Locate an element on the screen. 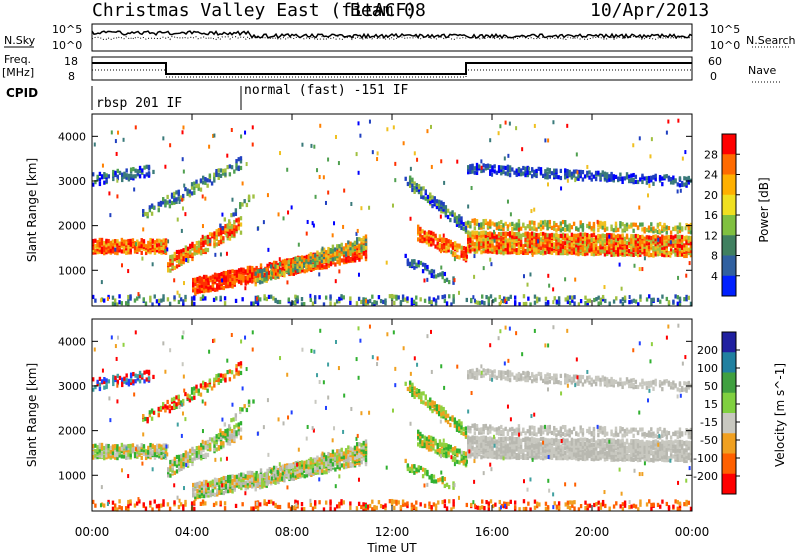 The height and width of the screenshot is (554, 800). beam-label: Beam 08 is located at coordinates (388, 10).